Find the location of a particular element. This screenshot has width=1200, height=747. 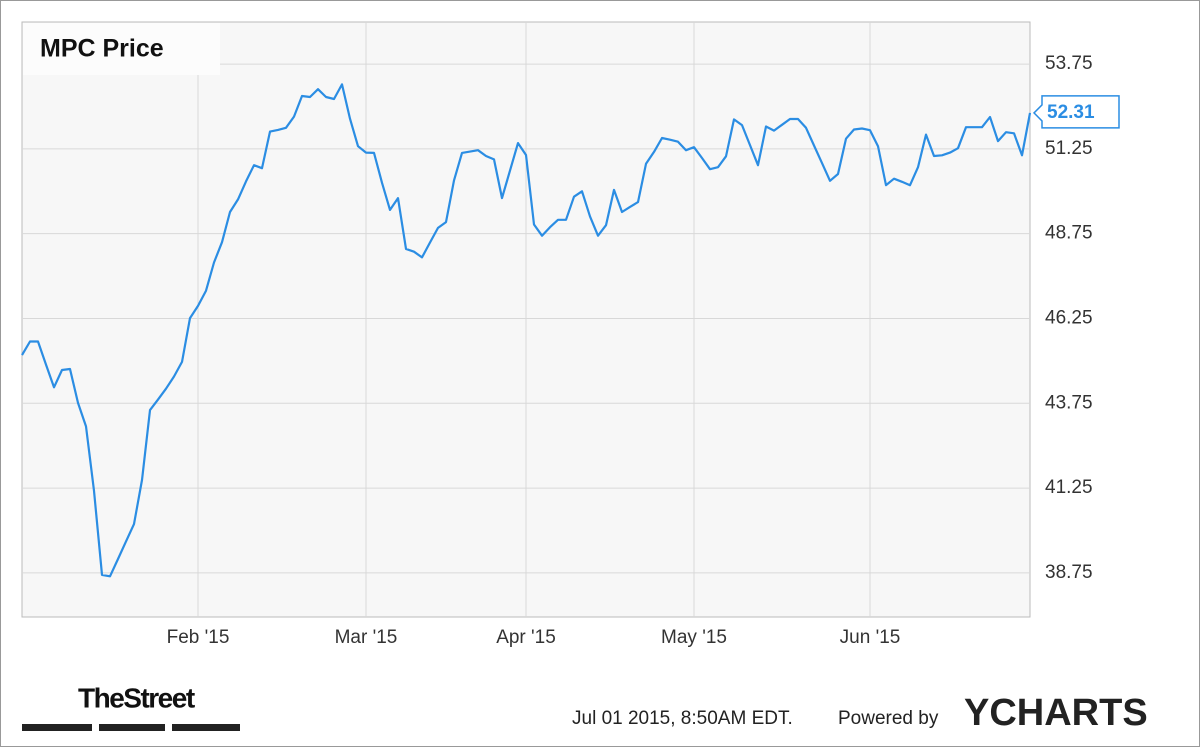

logo: YCHARTS is located at coordinates (1056, 713).